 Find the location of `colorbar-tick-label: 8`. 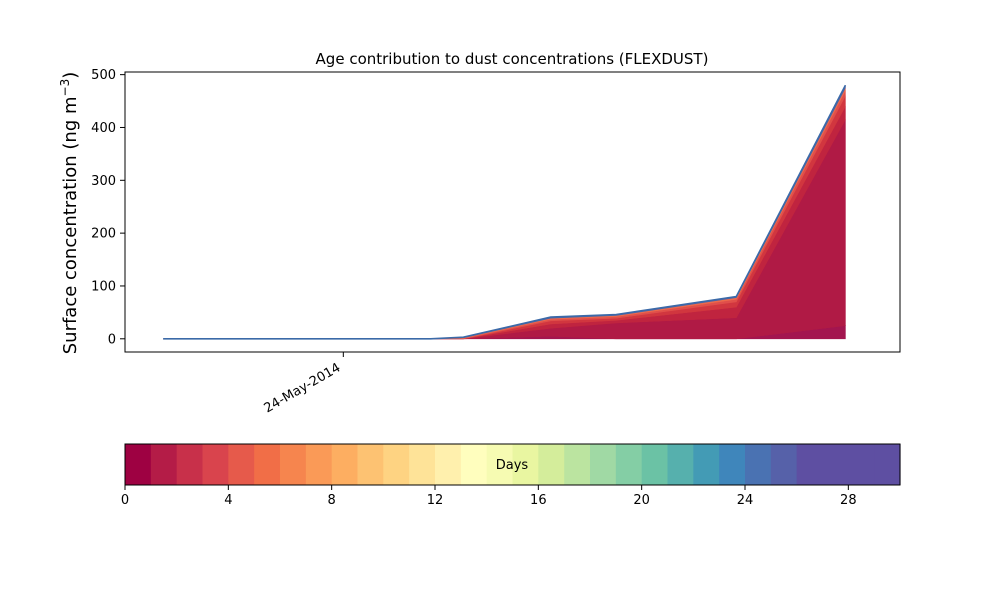

colorbar-tick-label: 8 is located at coordinates (332, 500).